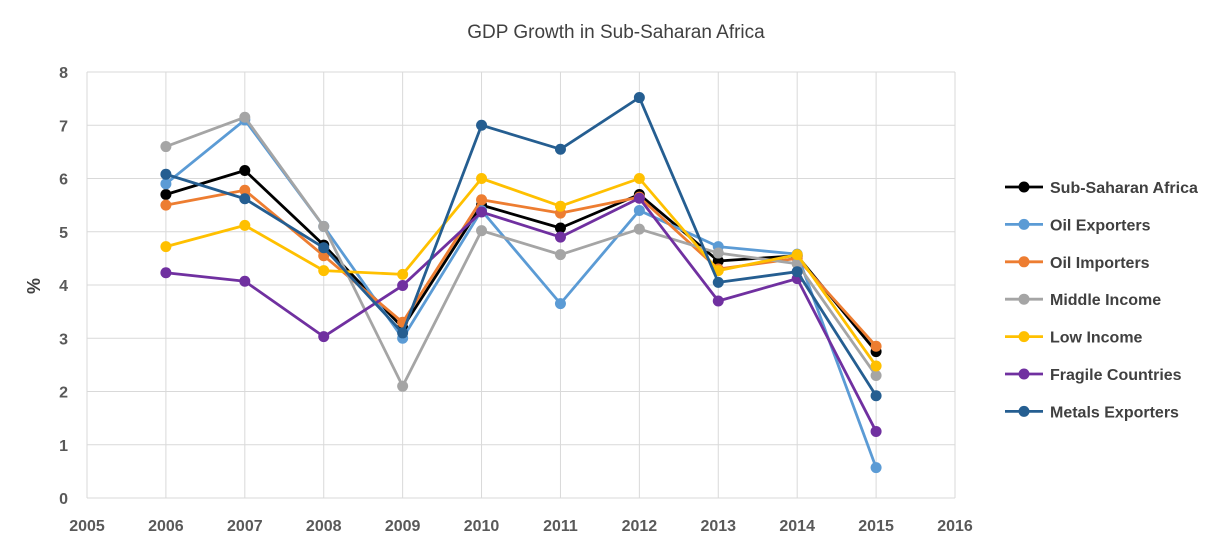 The height and width of the screenshot is (555, 1232). What do you see at coordinates (63, 446) in the screenshot?
I see `y-tick-label: 1` at bounding box center [63, 446].